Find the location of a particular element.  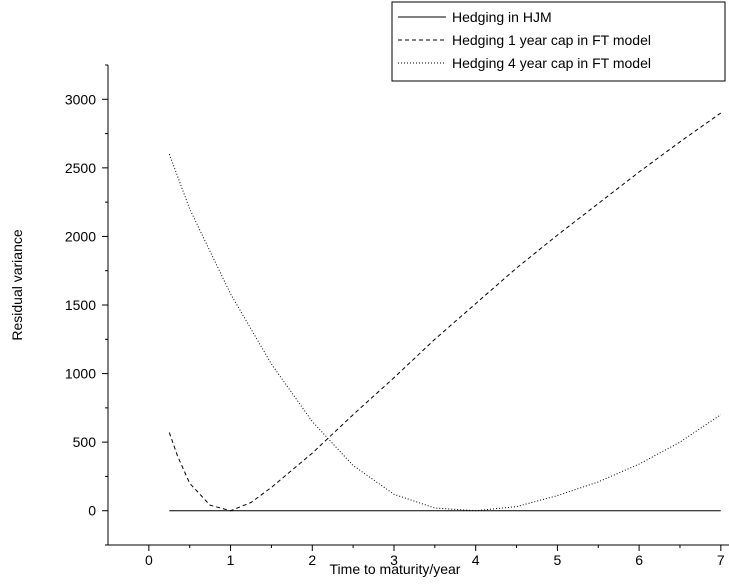

y-tick-label: 1500 is located at coordinates (80, 305).